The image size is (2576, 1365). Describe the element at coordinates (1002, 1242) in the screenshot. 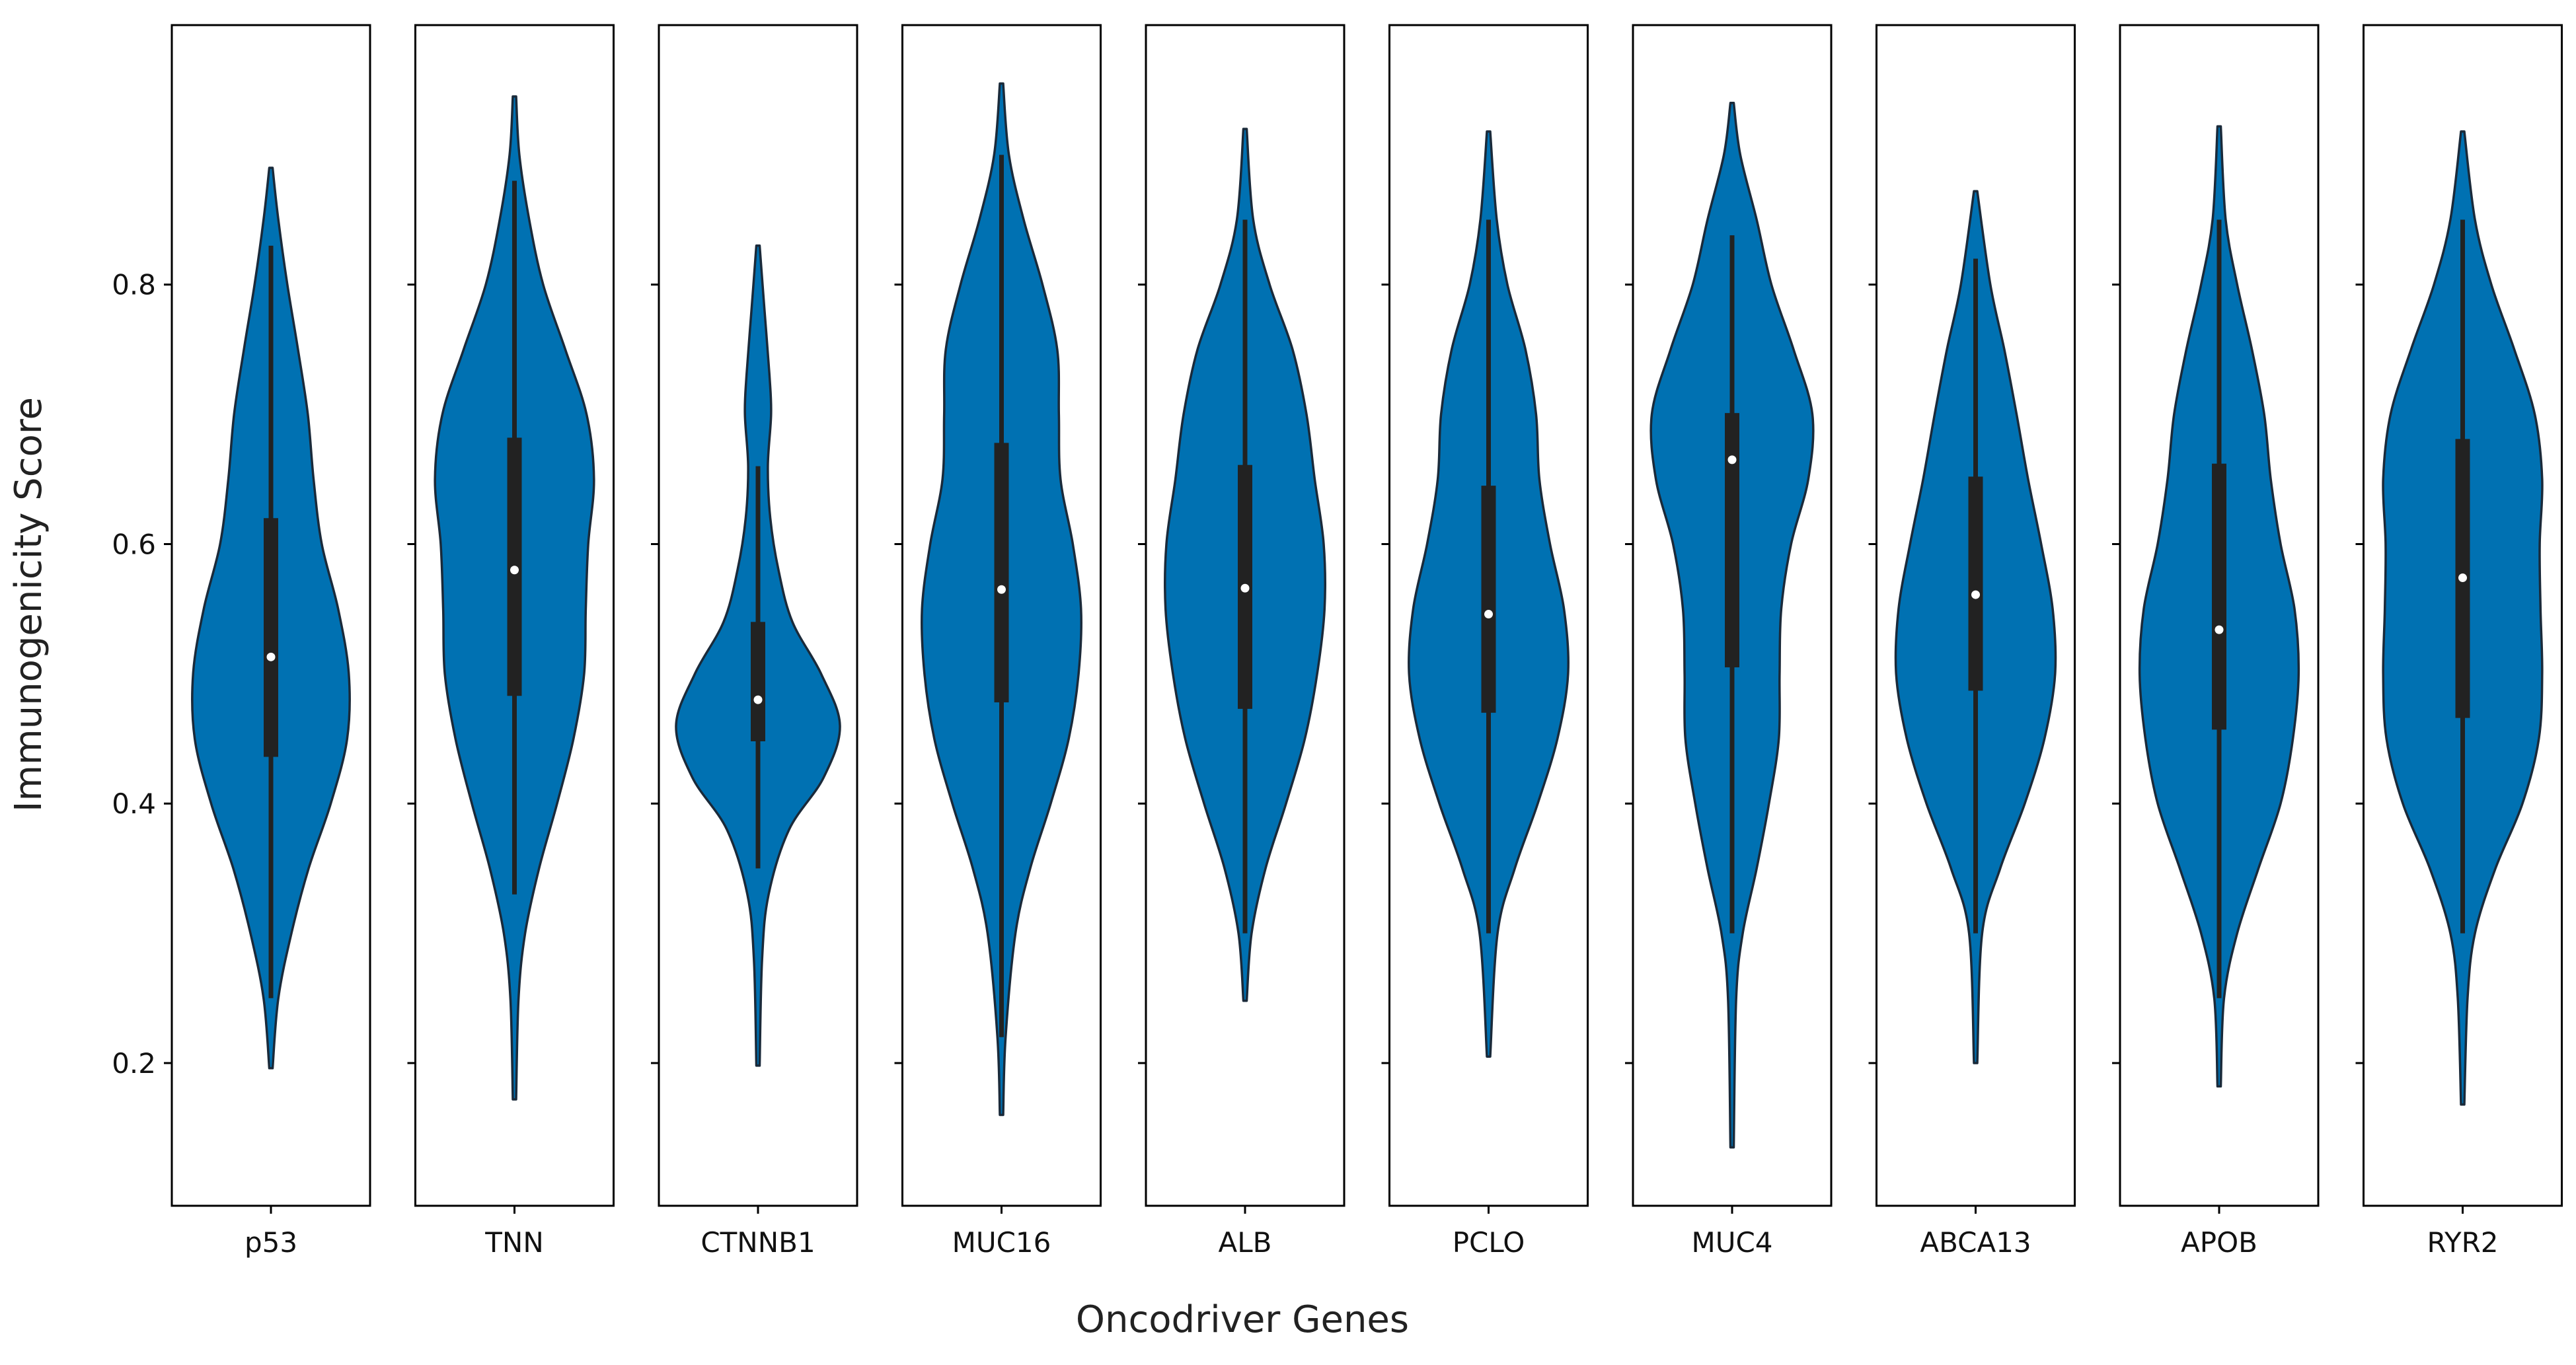

I see `x-tick-label: MUC16` at that location.